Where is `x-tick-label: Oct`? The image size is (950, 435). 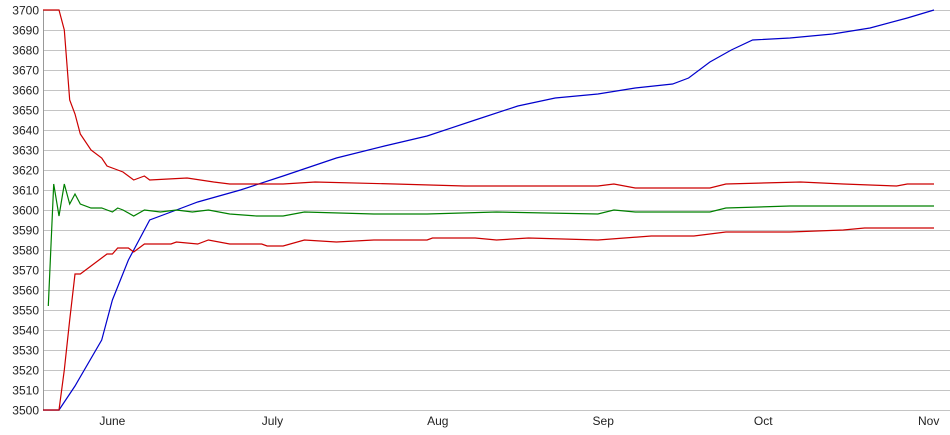 x-tick-label: Oct is located at coordinates (763, 421).